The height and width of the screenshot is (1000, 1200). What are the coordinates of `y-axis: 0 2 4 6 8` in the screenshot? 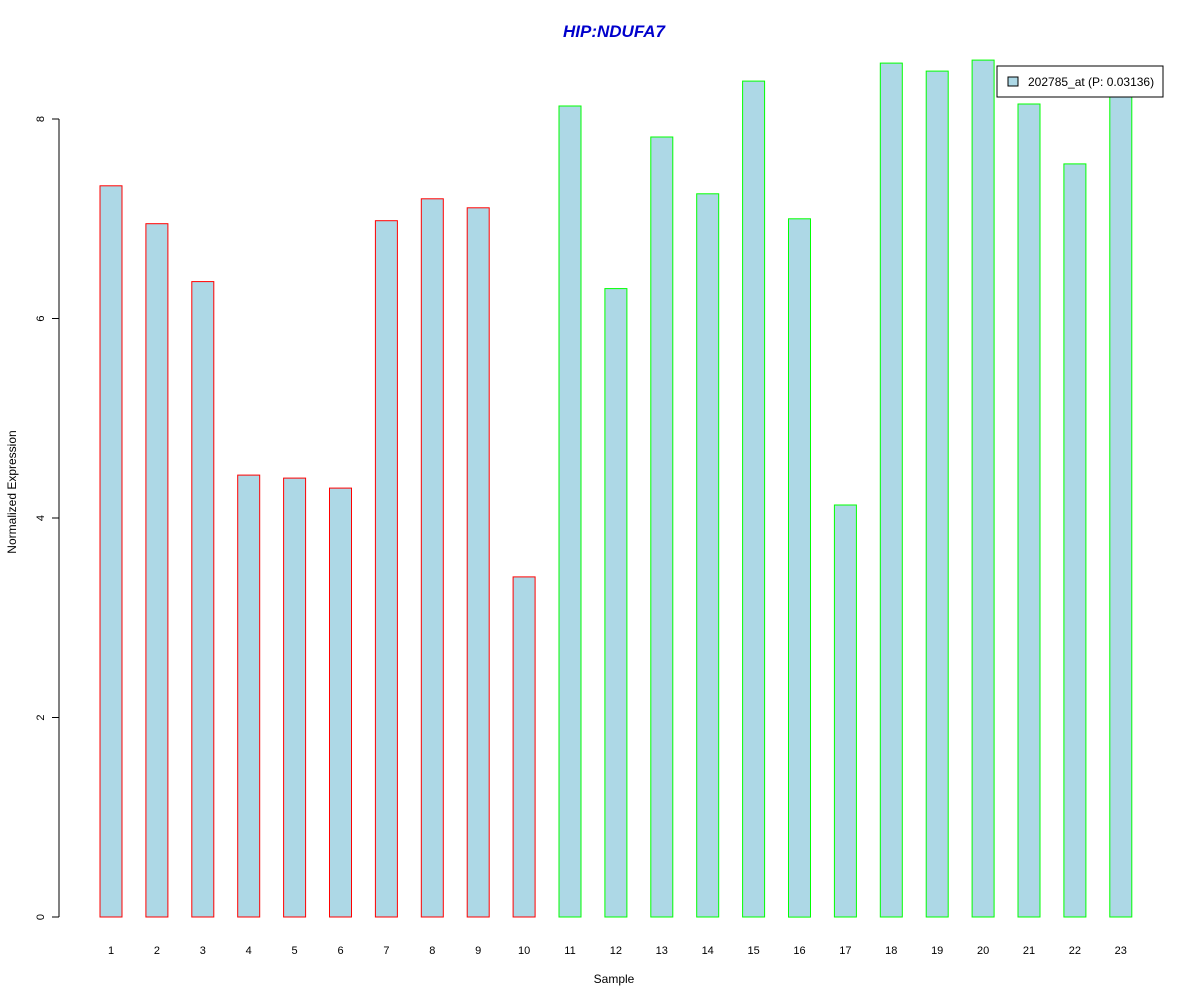 It's located at (47, 518).